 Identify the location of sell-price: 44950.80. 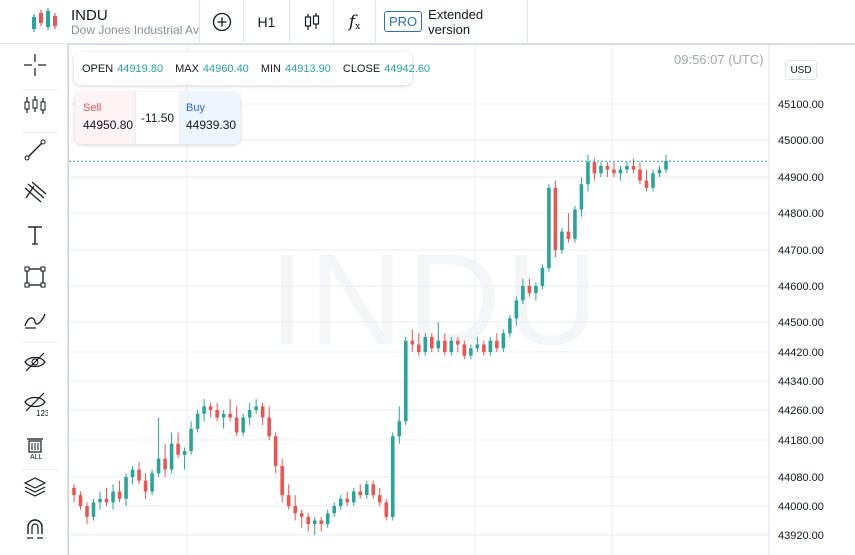
(108, 125).